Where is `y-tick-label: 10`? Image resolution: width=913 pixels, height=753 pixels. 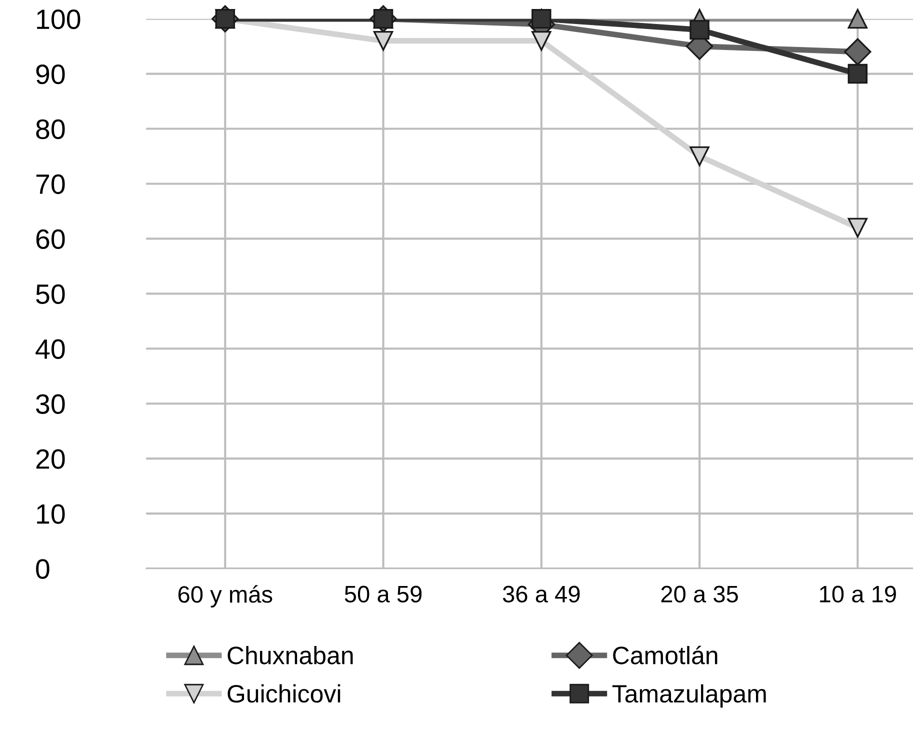 y-tick-label: 10 is located at coordinates (51, 514).